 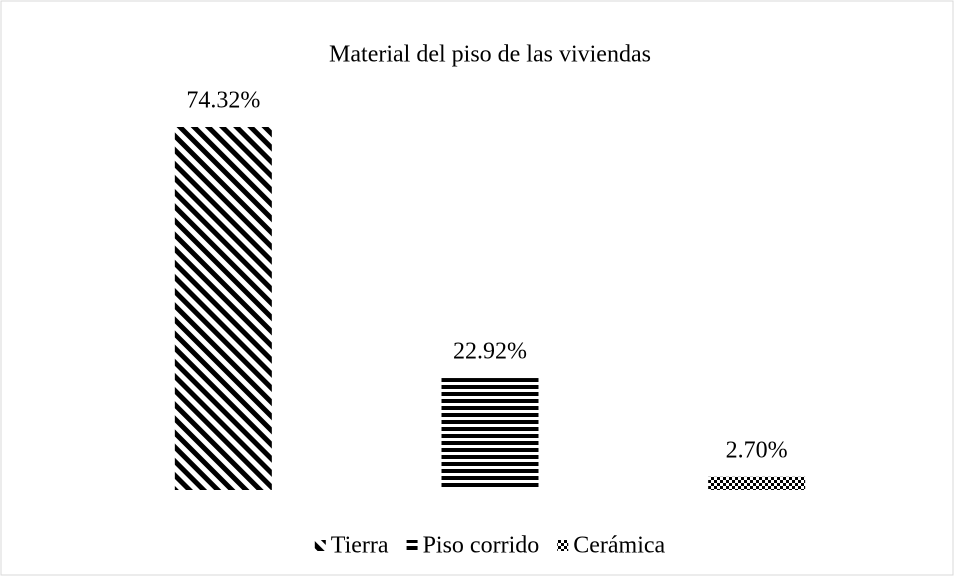 I want to click on value-label: 74.32%, so click(x=223, y=101).